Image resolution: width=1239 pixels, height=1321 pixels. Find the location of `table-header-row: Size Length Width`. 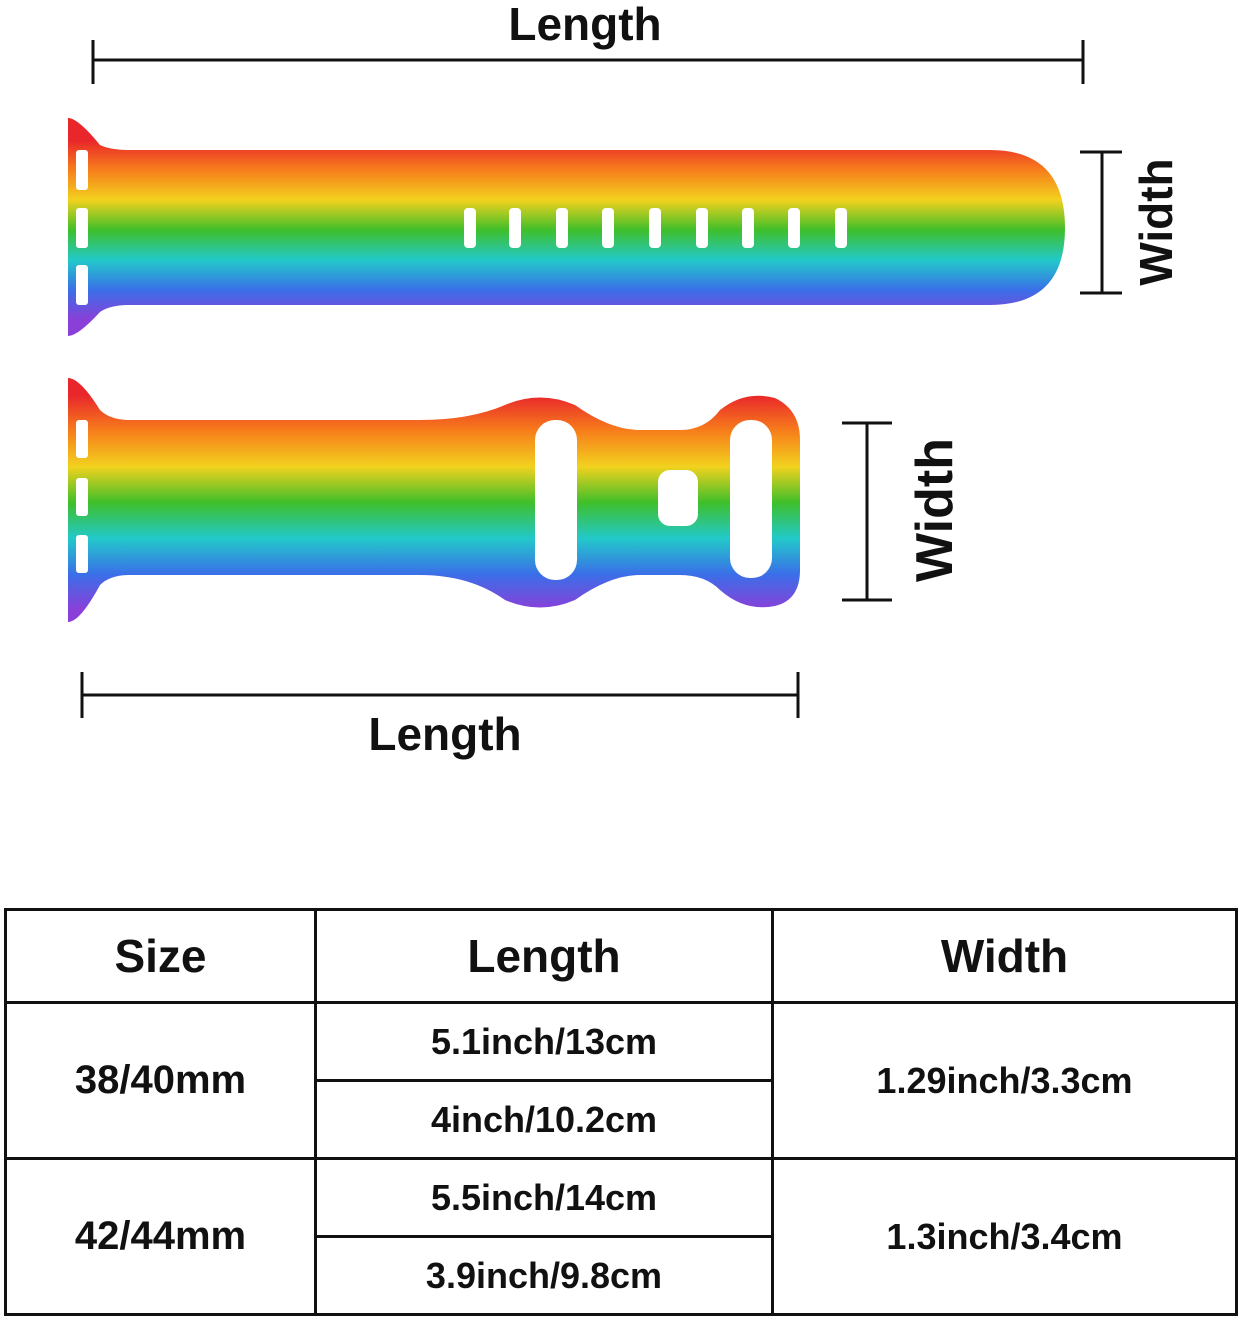

table-header-row: Size Length Width is located at coordinates (621, 956).